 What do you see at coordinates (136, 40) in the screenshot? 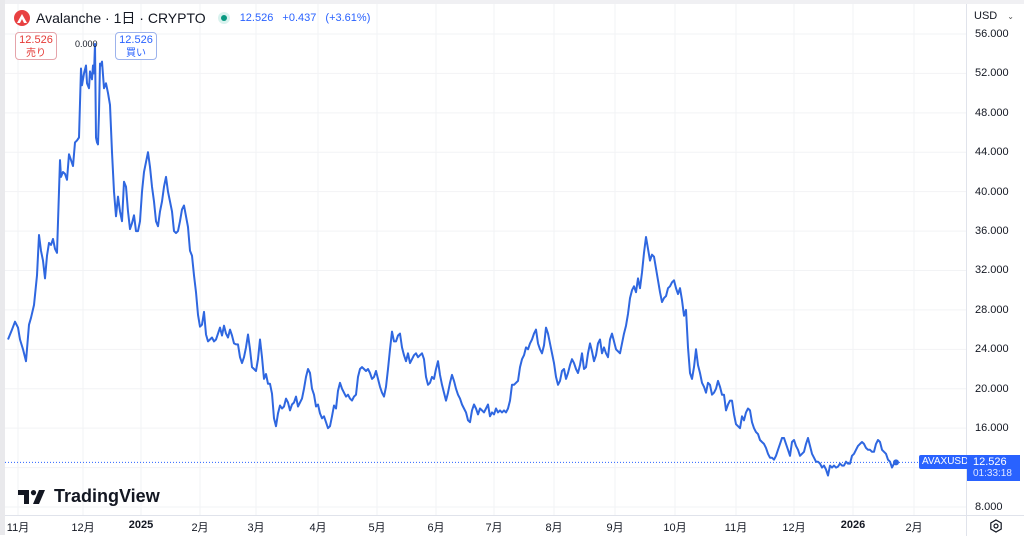
I see `buy-price: 12.526` at bounding box center [136, 40].